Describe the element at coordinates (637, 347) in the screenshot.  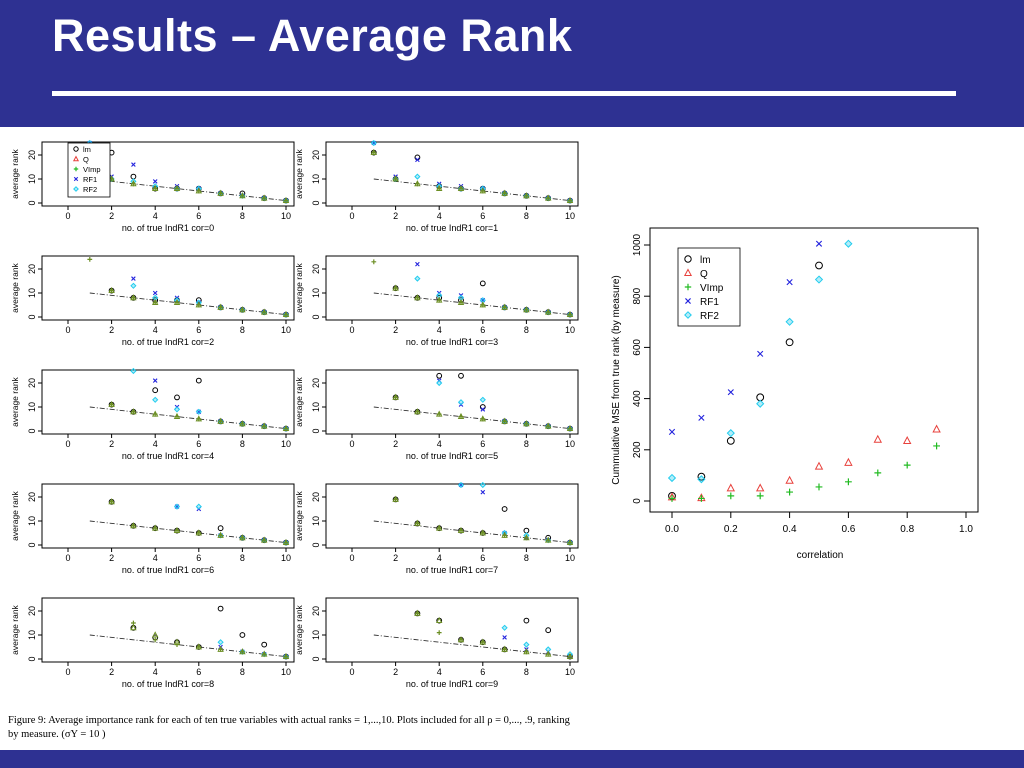
I see `y-tick-label: 600` at that location.